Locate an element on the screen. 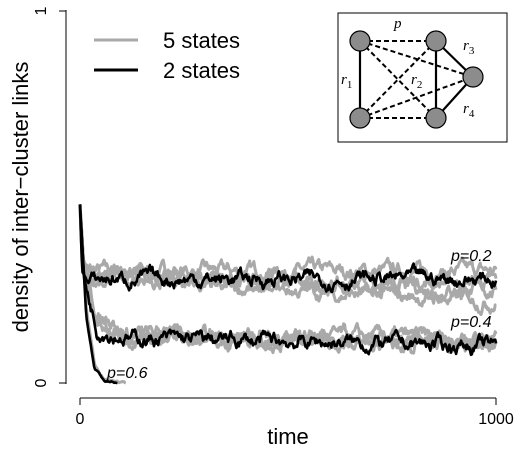 The width and height of the screenshot is (515, 453). y-axis-title: density of inter−cluster links is located at coordinates (20, 197).